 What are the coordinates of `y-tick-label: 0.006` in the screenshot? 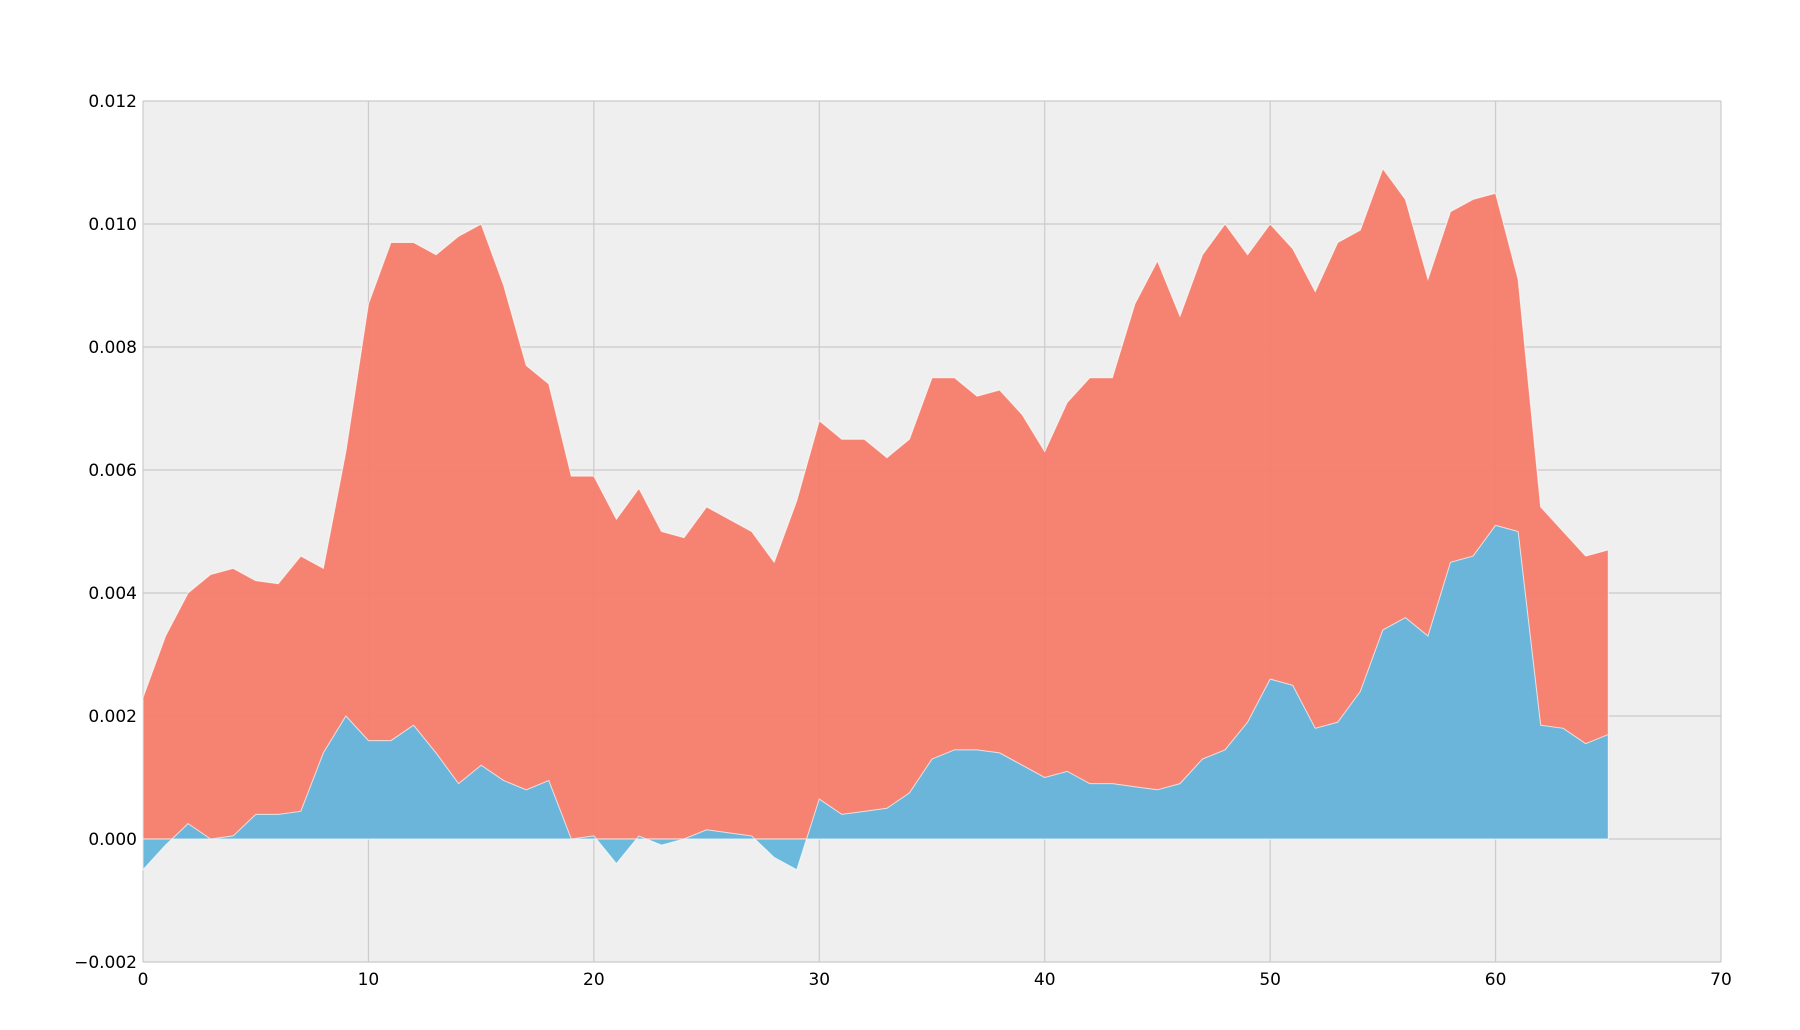 It's located at (112, 471).